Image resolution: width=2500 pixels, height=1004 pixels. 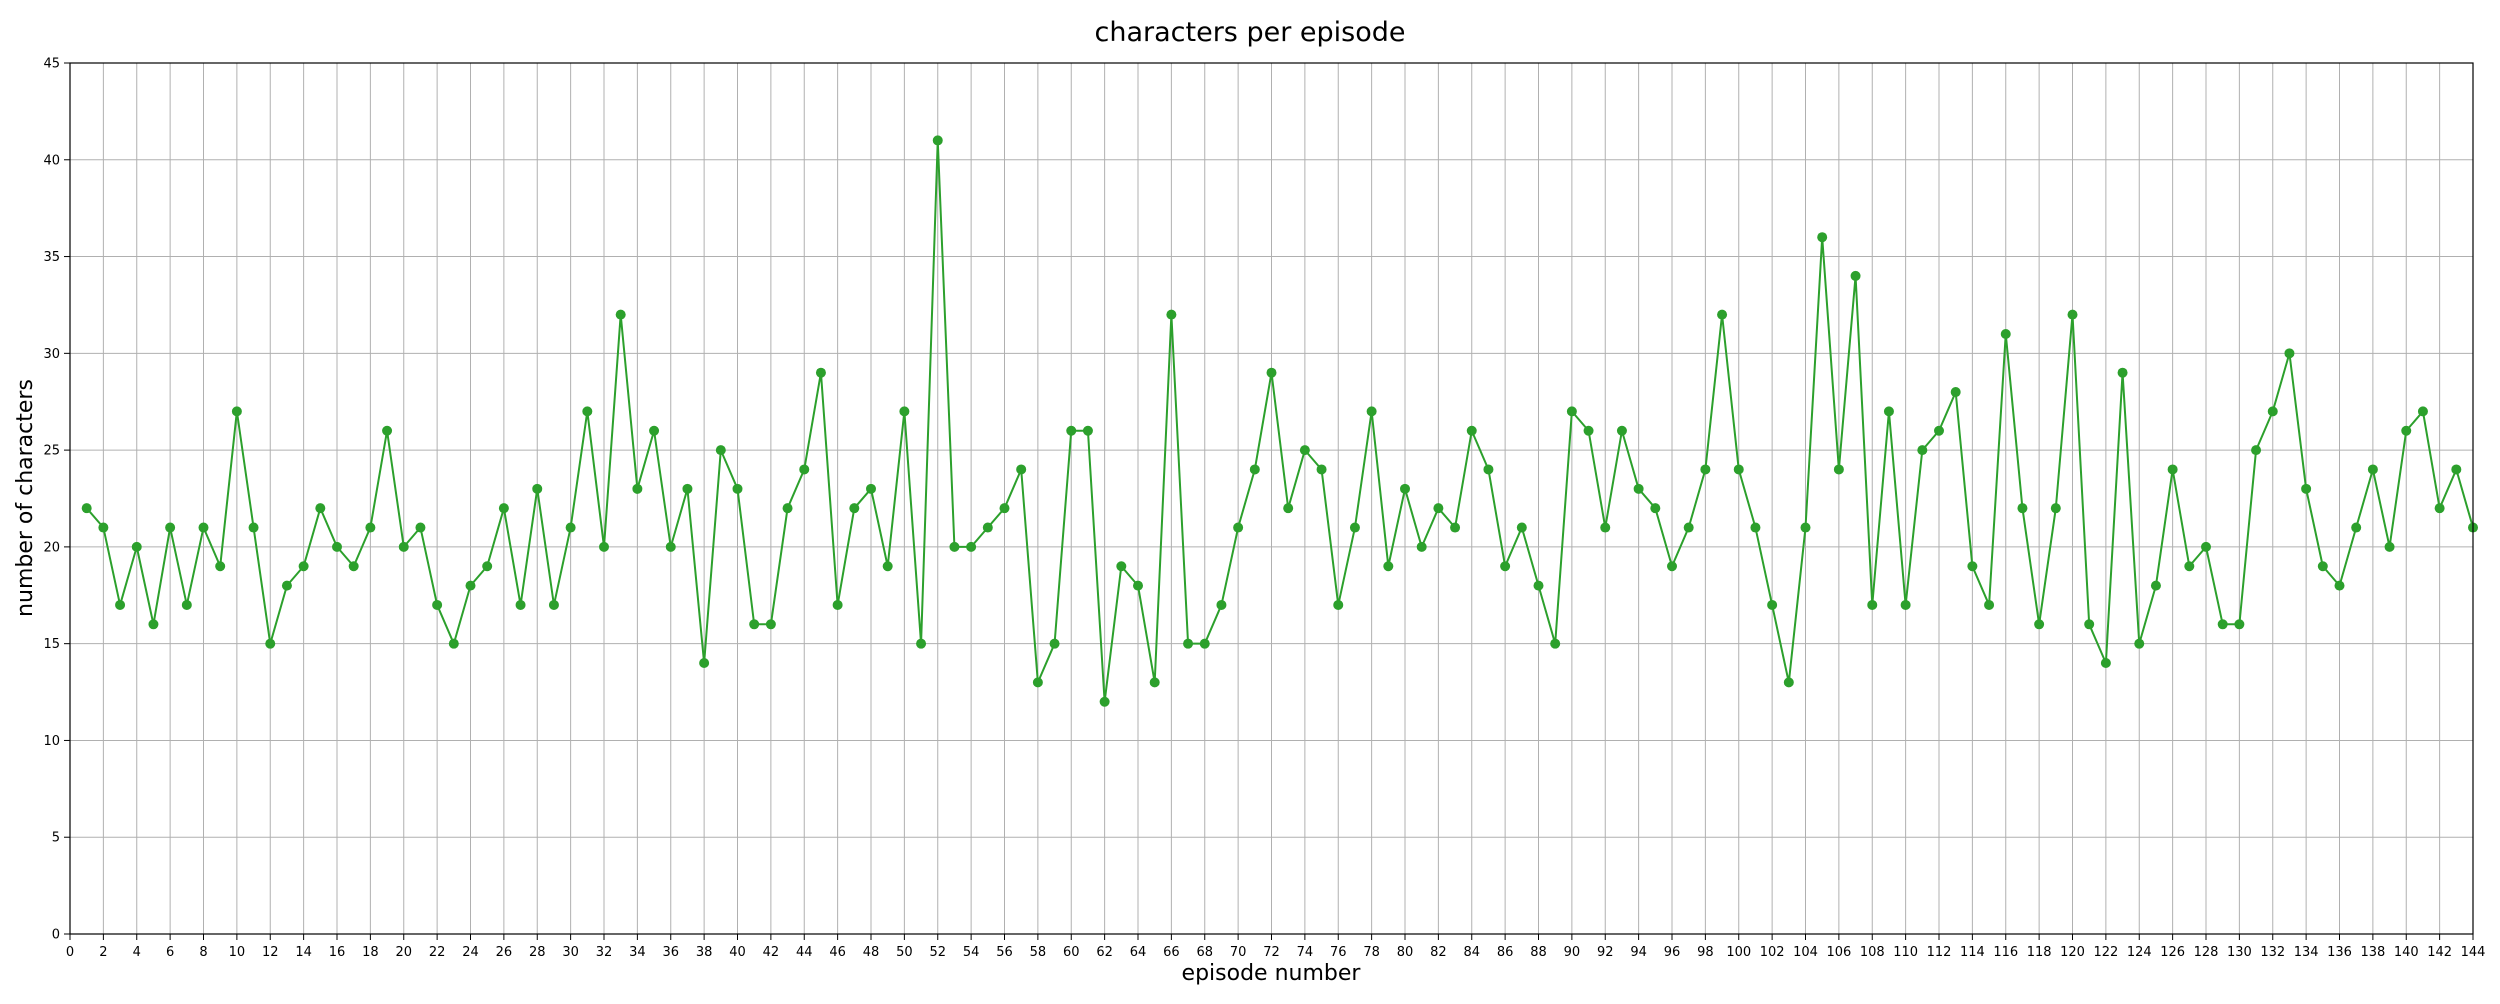 What do you see at coordinates (2406, 952) in the screenshot?
I see `x-tick-label: 140` at bounding box center [2406, 952].